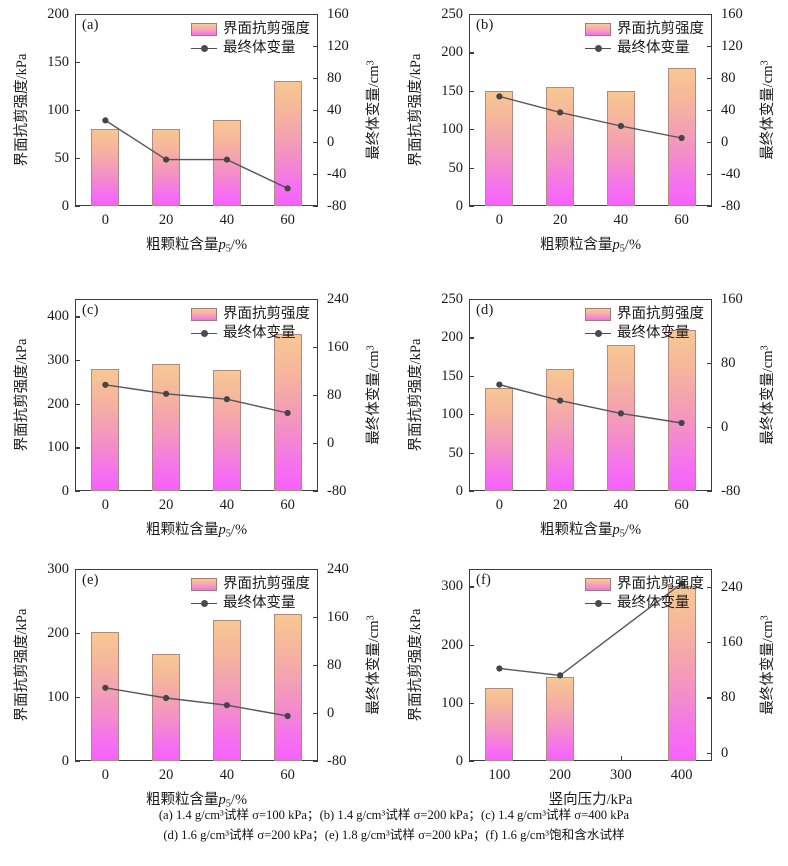 The height and width of the screenshot is (866, 788). I want to click on y-axis-tick-label: 400, so click(58, 316).